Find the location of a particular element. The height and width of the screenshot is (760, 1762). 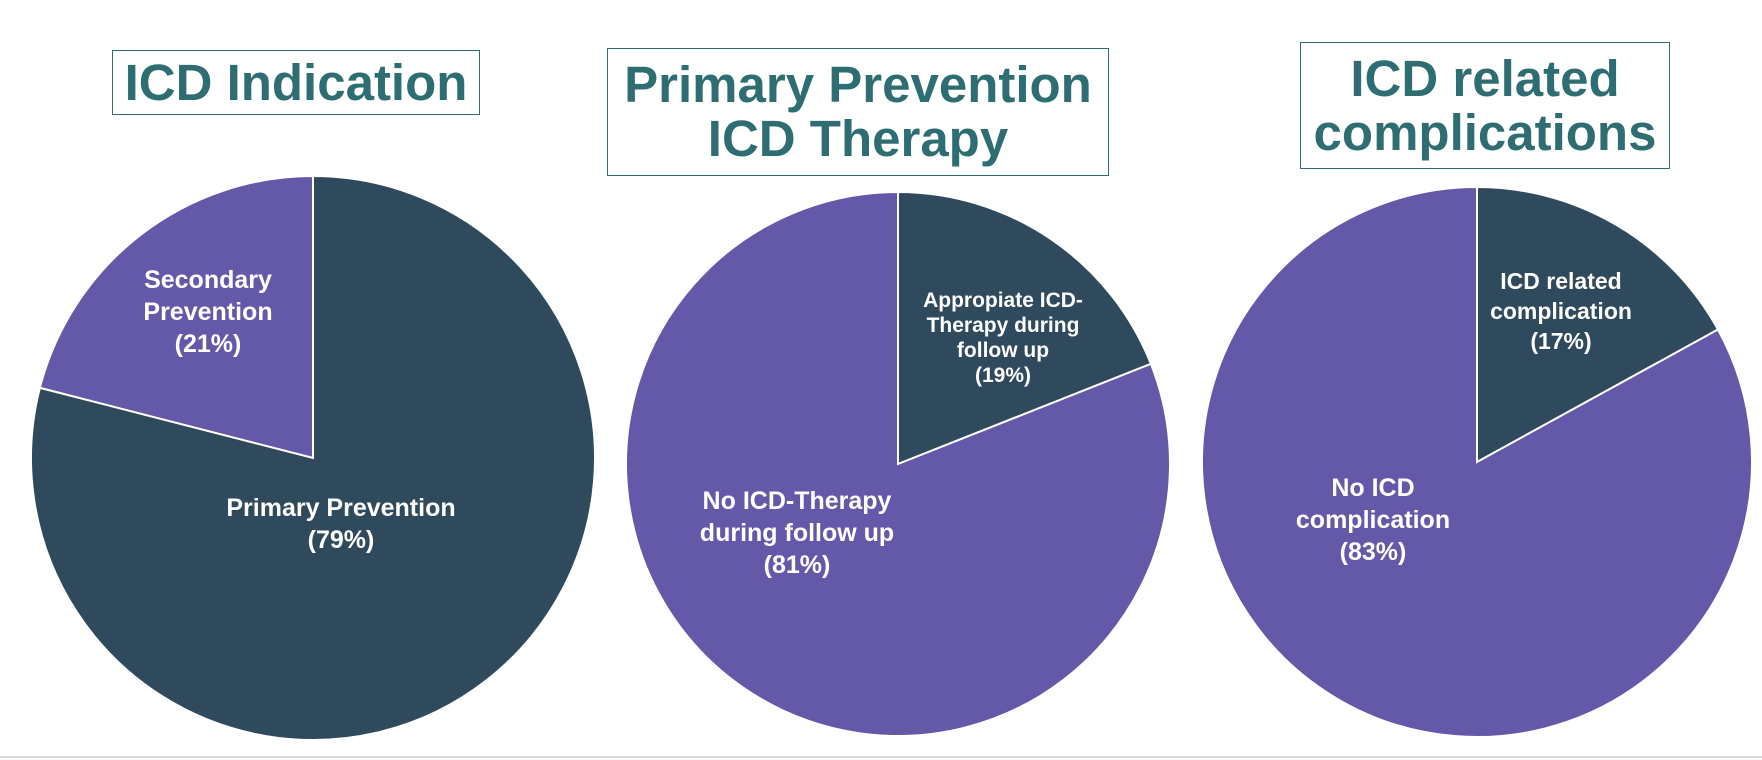

slice-label-line: No ICD is located at coordinates (1372, 488).